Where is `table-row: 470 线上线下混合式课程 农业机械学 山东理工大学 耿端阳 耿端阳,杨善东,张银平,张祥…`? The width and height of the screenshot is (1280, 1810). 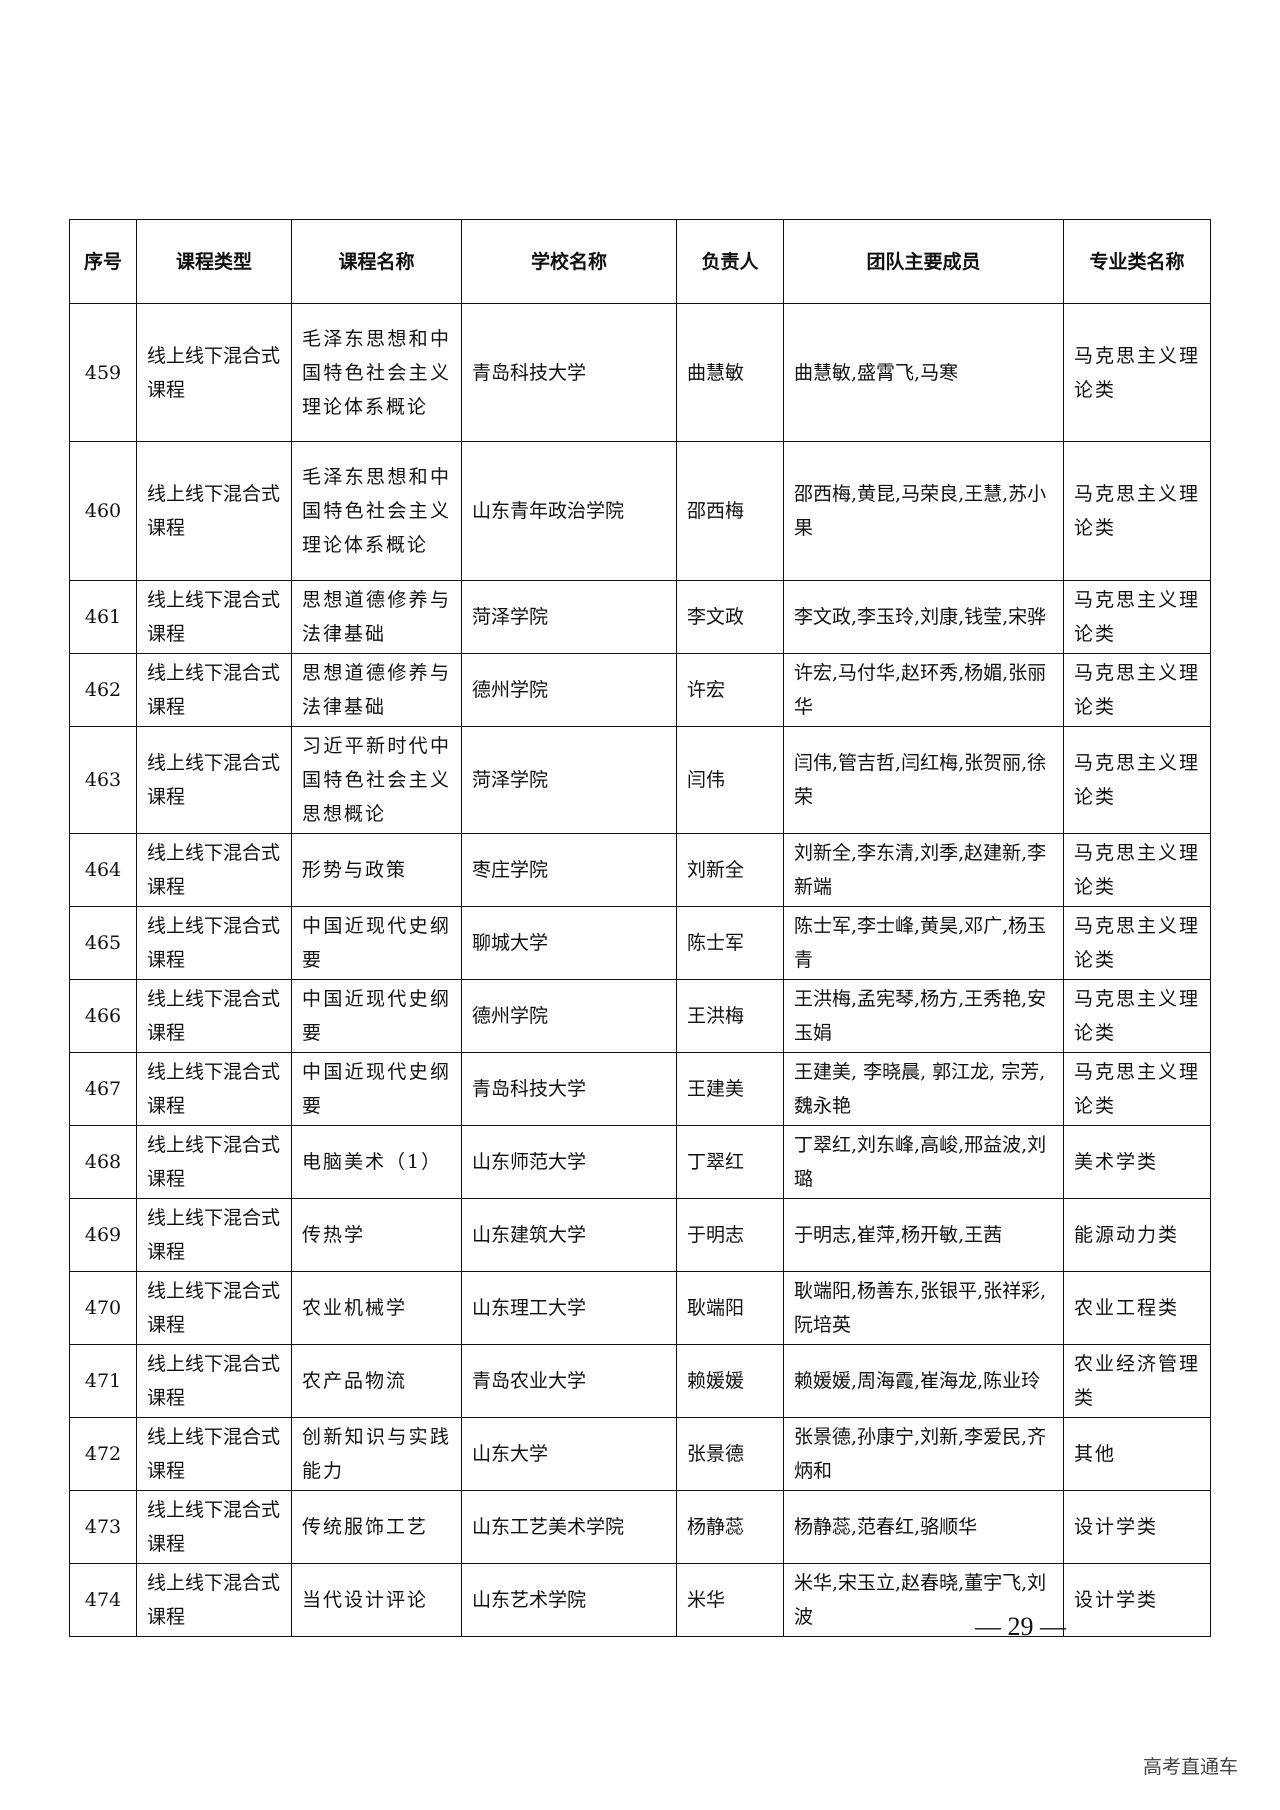 table-row: 470 线上线下混合式课程 农业机械学 山东理工大学 耿端阳 耿端阳,杨善东,张银平,张祥… is located at coordinates (640, 1308).